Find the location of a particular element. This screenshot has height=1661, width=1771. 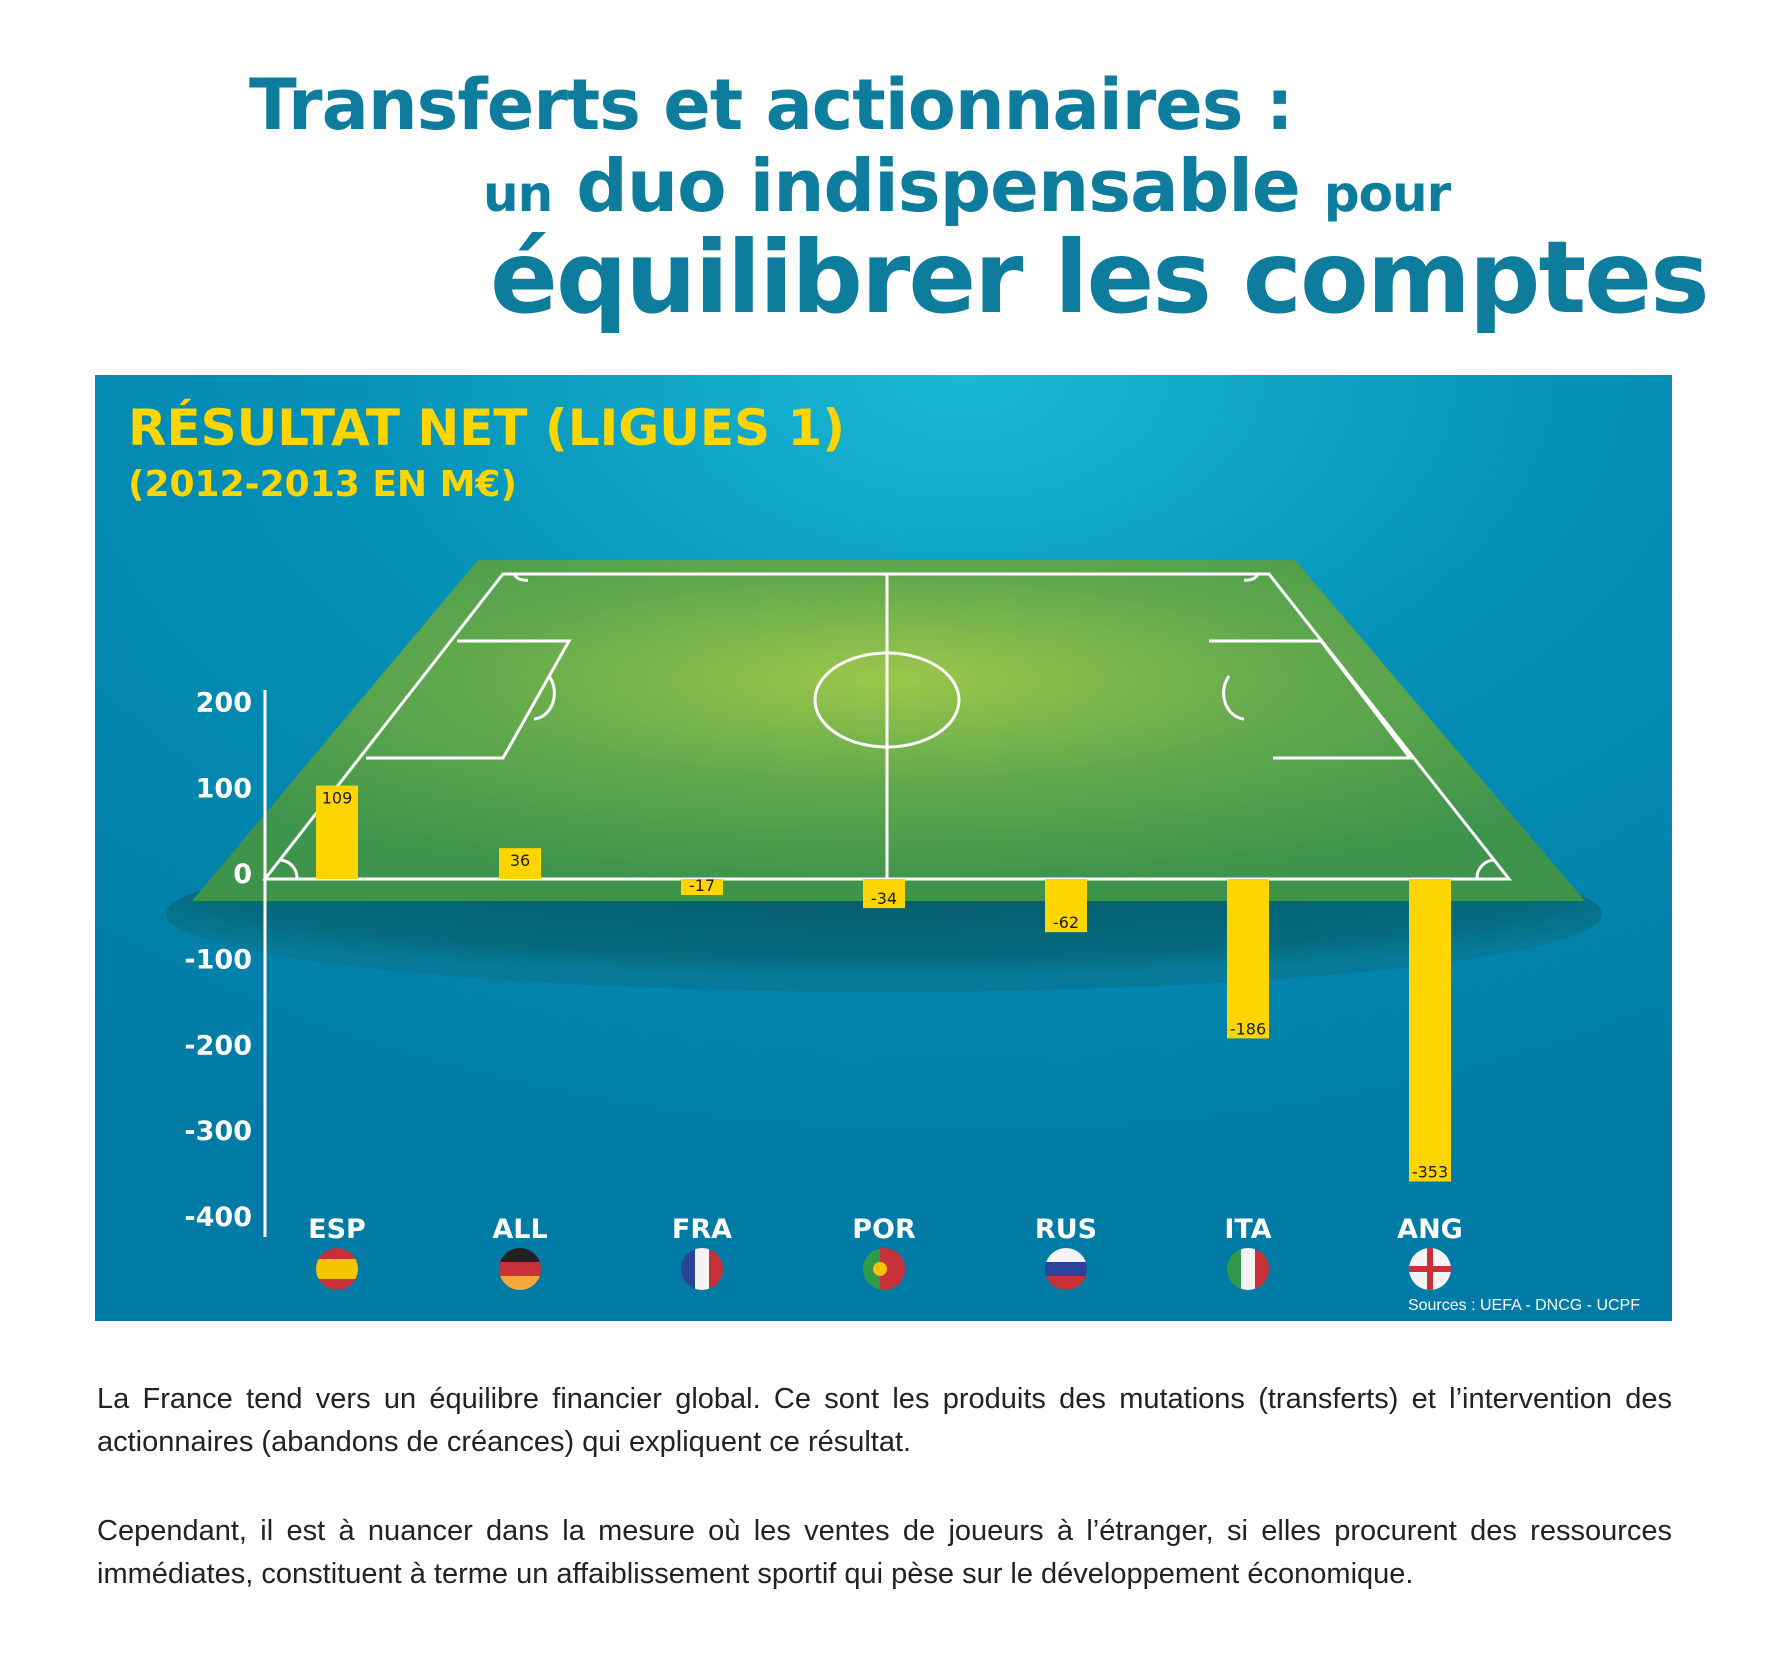

title-line-2: un duo indispensable pour is located at coordinates (967, 190).